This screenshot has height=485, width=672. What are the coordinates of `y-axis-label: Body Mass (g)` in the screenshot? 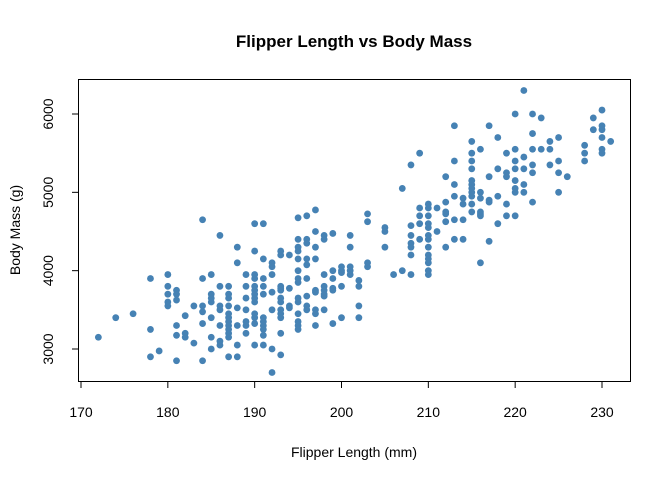 It's located at (15, 230).